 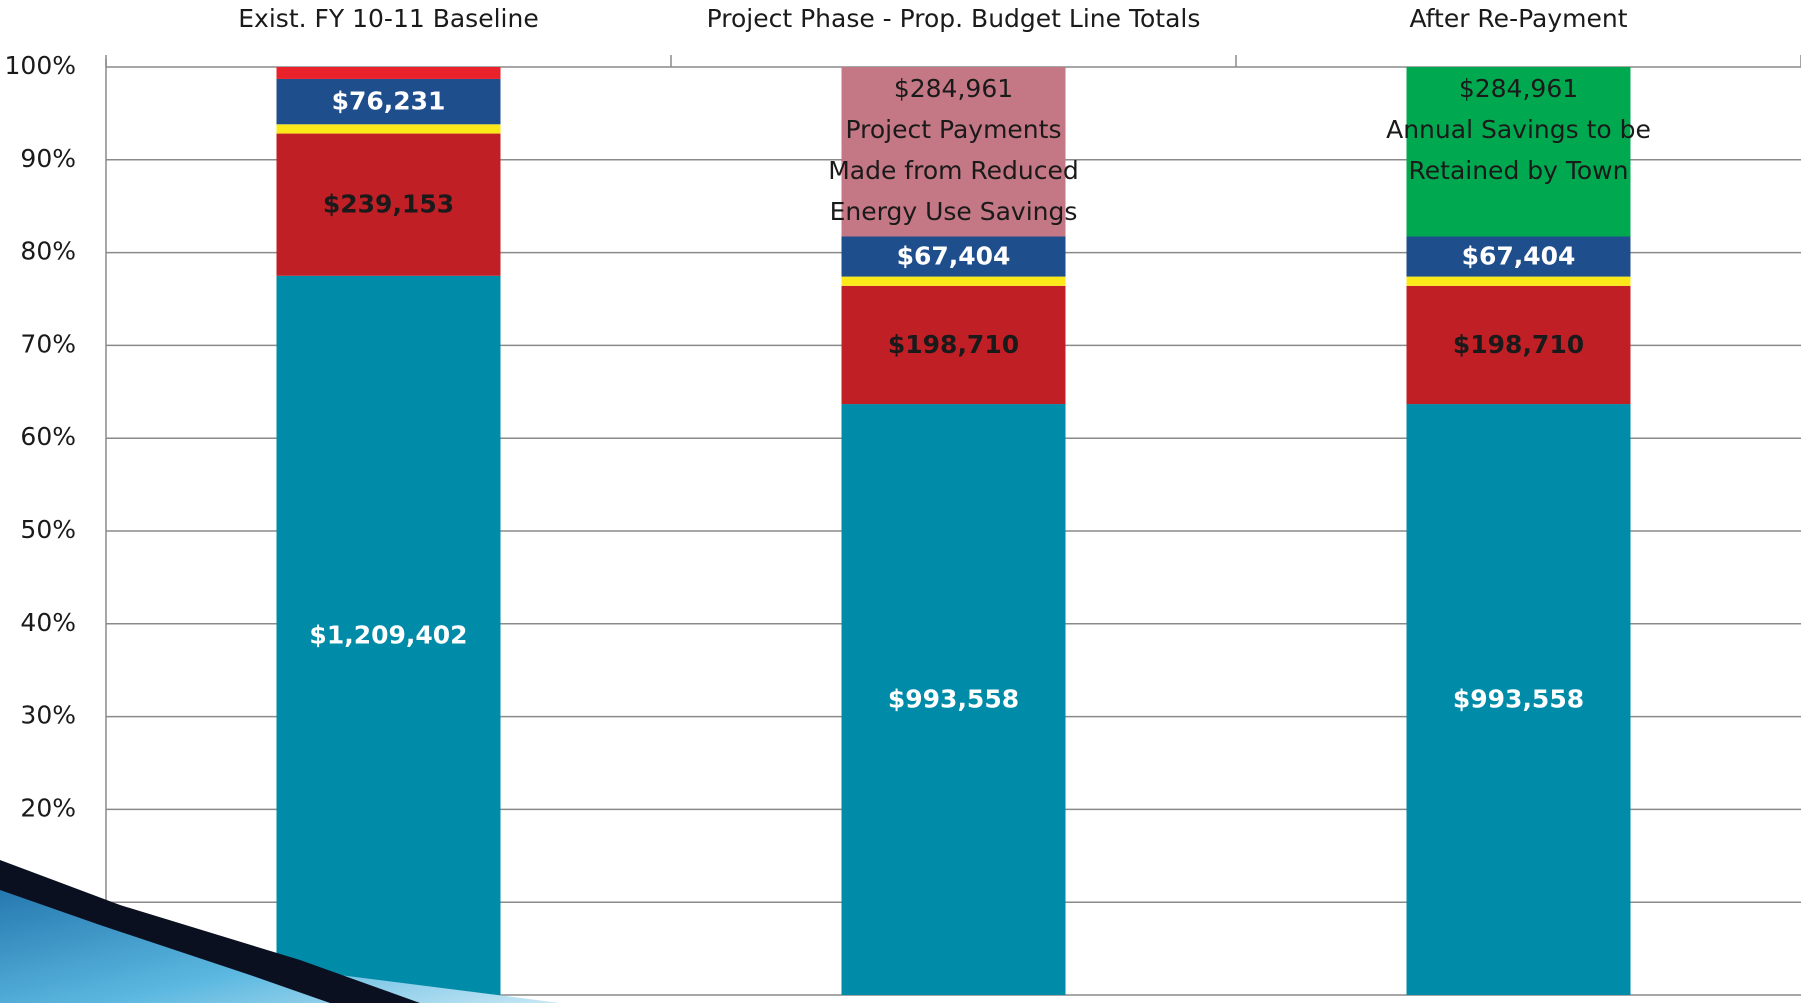 I want to click on y-tick-label: 50%, so click(x=48, y=529).